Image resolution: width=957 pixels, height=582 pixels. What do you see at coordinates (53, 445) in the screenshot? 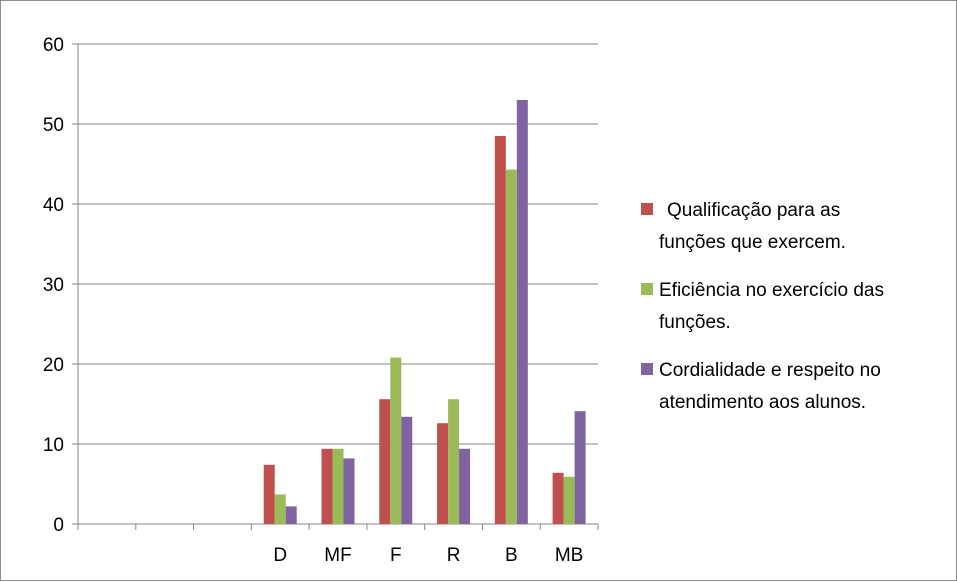
I see `y-tick-label: 10` at bounding box center [53, 445].